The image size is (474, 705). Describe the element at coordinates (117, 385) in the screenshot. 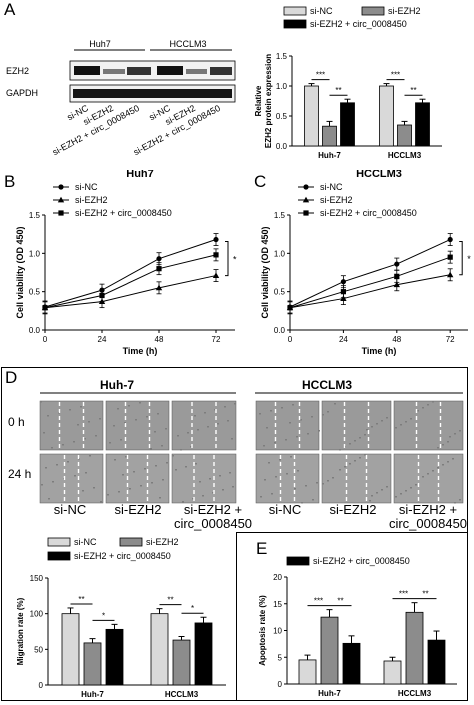

I see `scratch-group-huh7: Huh-7` at that location.